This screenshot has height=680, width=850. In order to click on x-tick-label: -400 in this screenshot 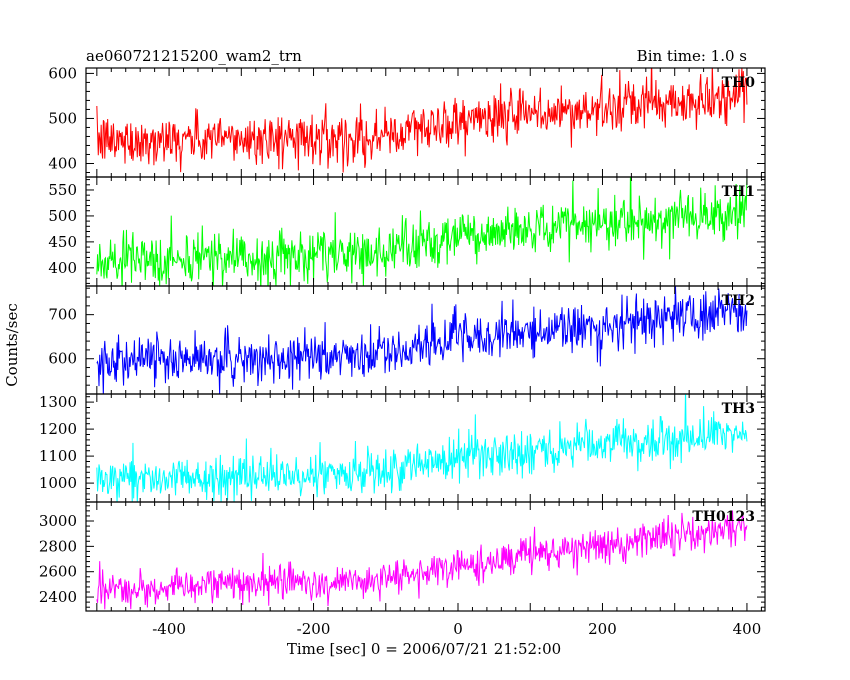, I will do `click(169, 629)`.